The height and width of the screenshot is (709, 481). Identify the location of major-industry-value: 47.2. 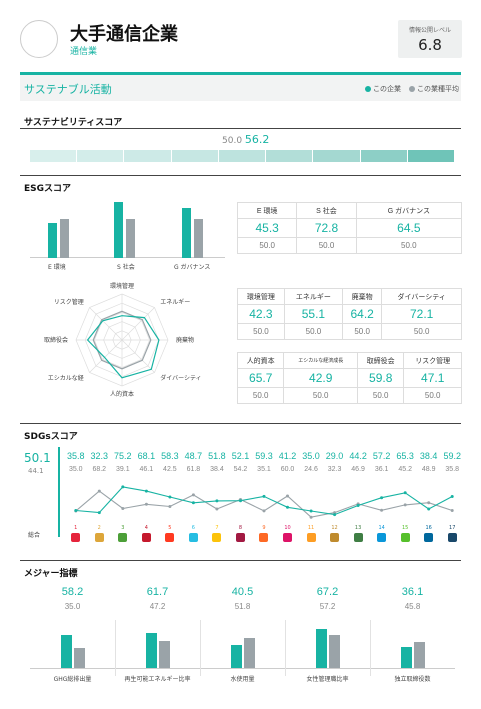
(157, 606).